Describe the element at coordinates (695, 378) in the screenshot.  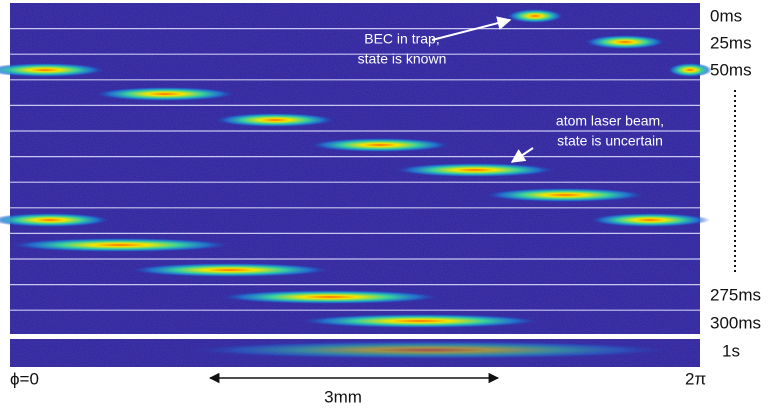
I see `phase-end: 2π` at that location.